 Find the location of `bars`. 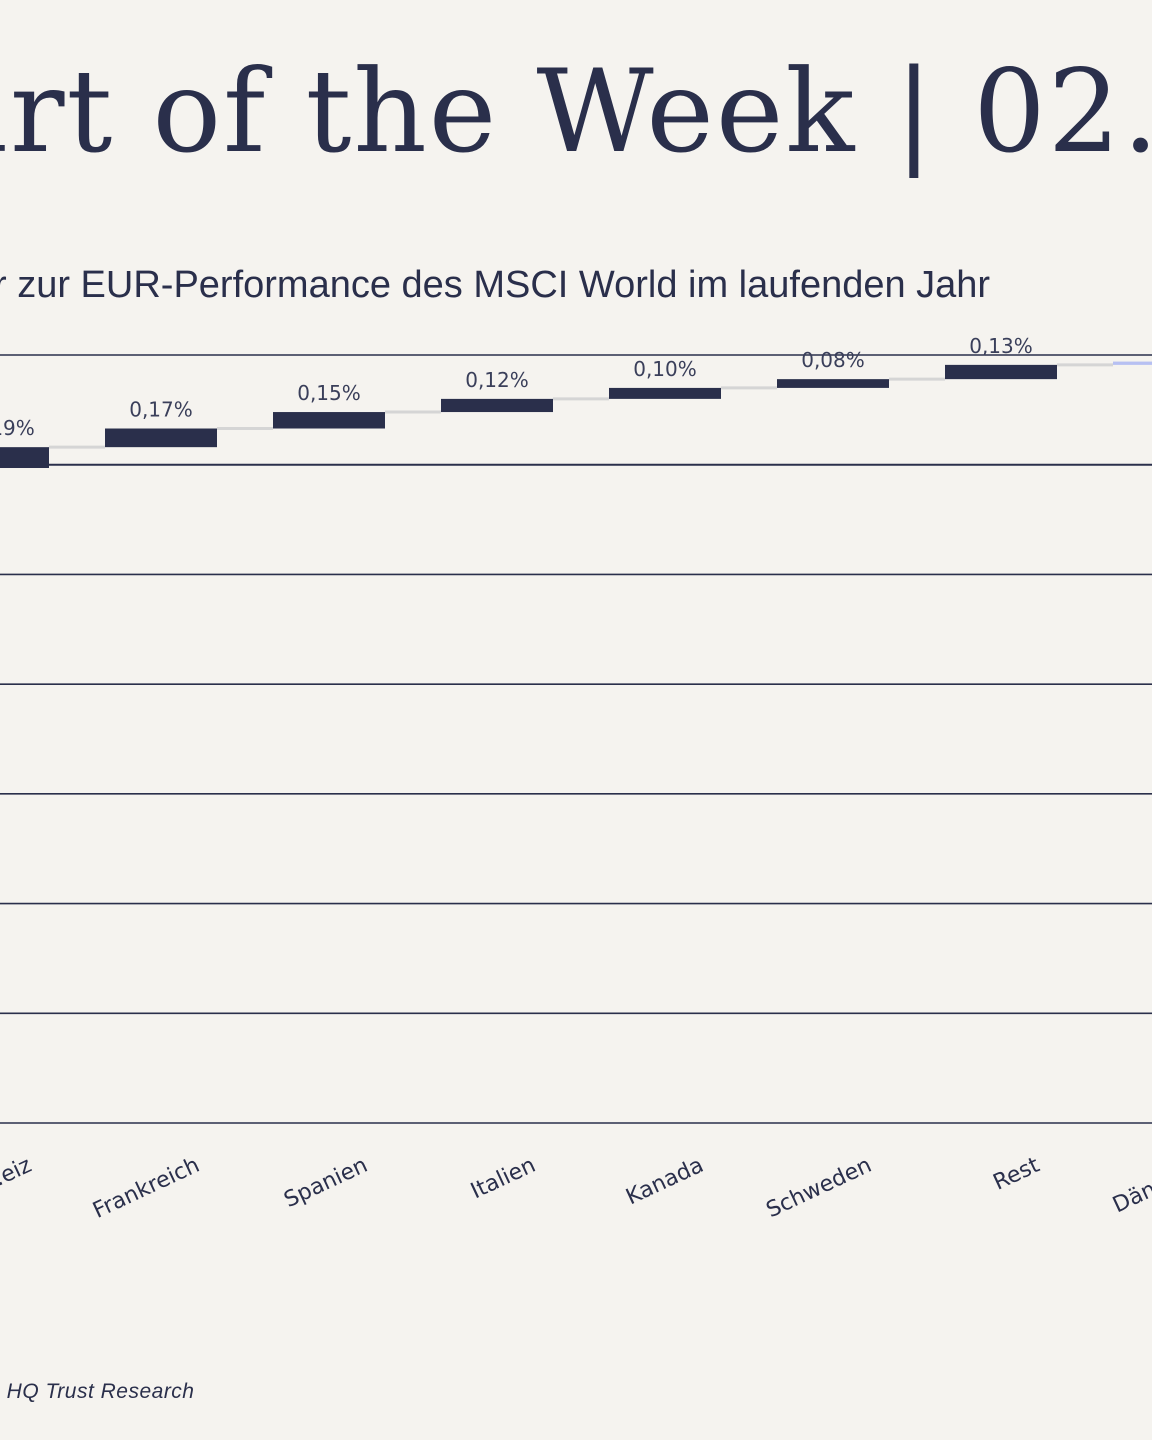

bars is located at coordinates (576, 415).